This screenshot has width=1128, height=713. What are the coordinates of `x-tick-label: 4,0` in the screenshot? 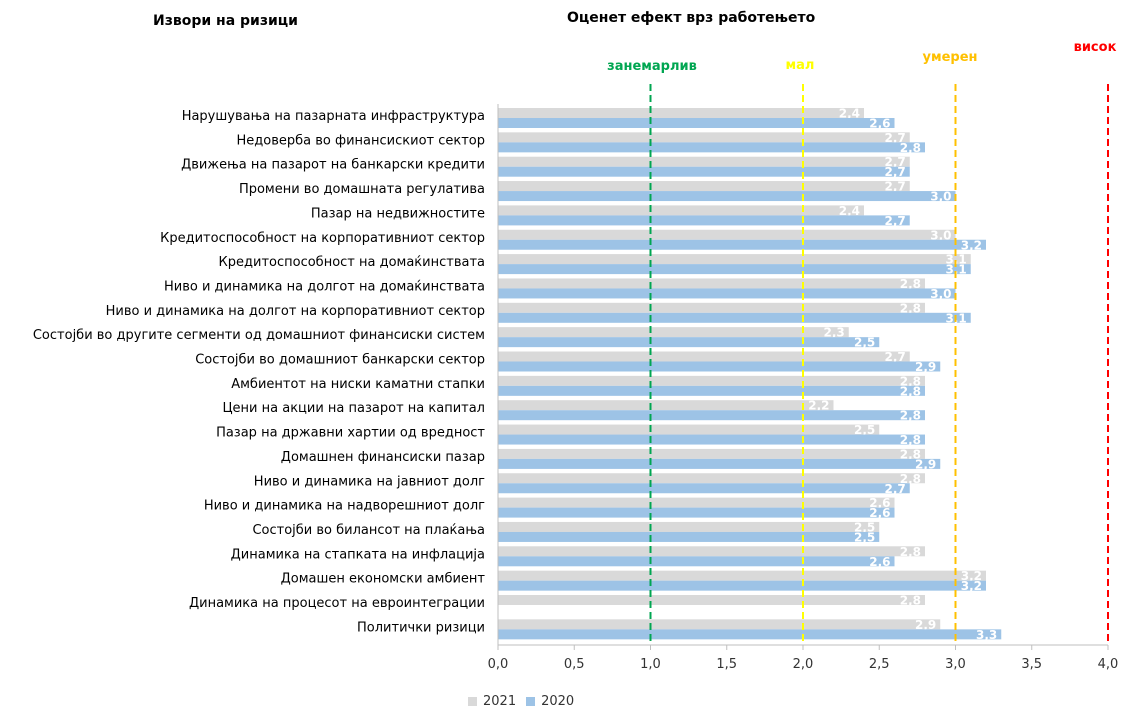 It's located at (1108, 664).